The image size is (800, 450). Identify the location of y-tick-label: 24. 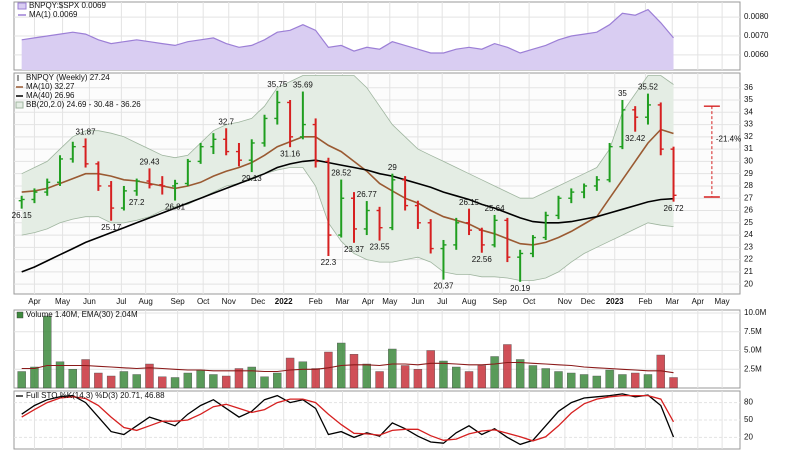
(748, 234).